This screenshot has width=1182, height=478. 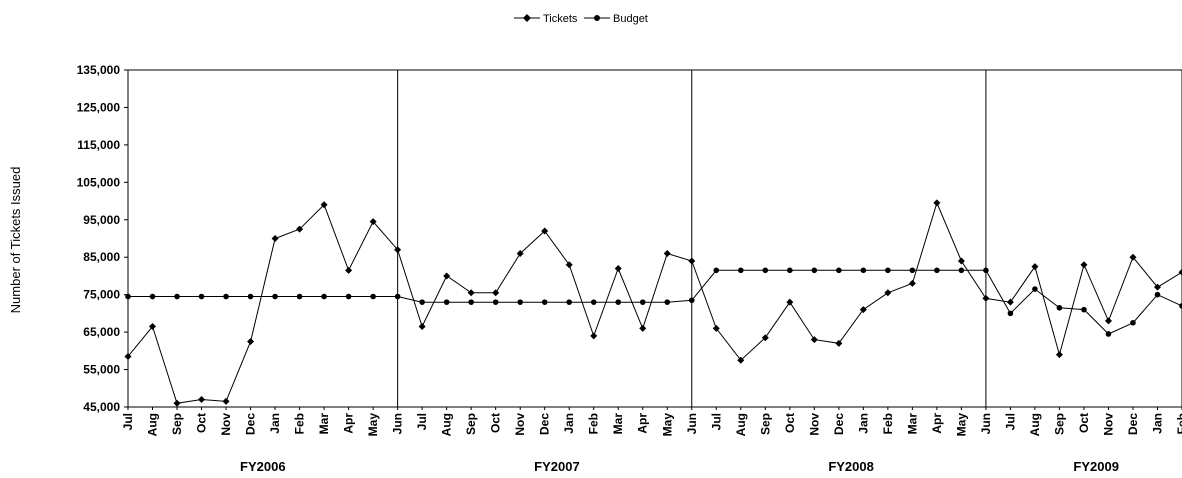 I want to click on fiscal-year-label: FY2006, so click(x=263, y=466).